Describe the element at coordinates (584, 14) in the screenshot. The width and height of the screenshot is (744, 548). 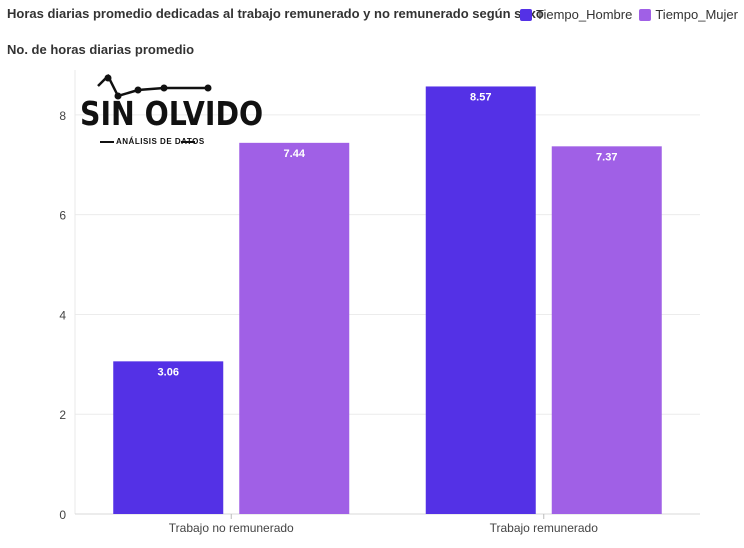
I see `legend-label-hombre: Tiempo_Hombre` at that location.